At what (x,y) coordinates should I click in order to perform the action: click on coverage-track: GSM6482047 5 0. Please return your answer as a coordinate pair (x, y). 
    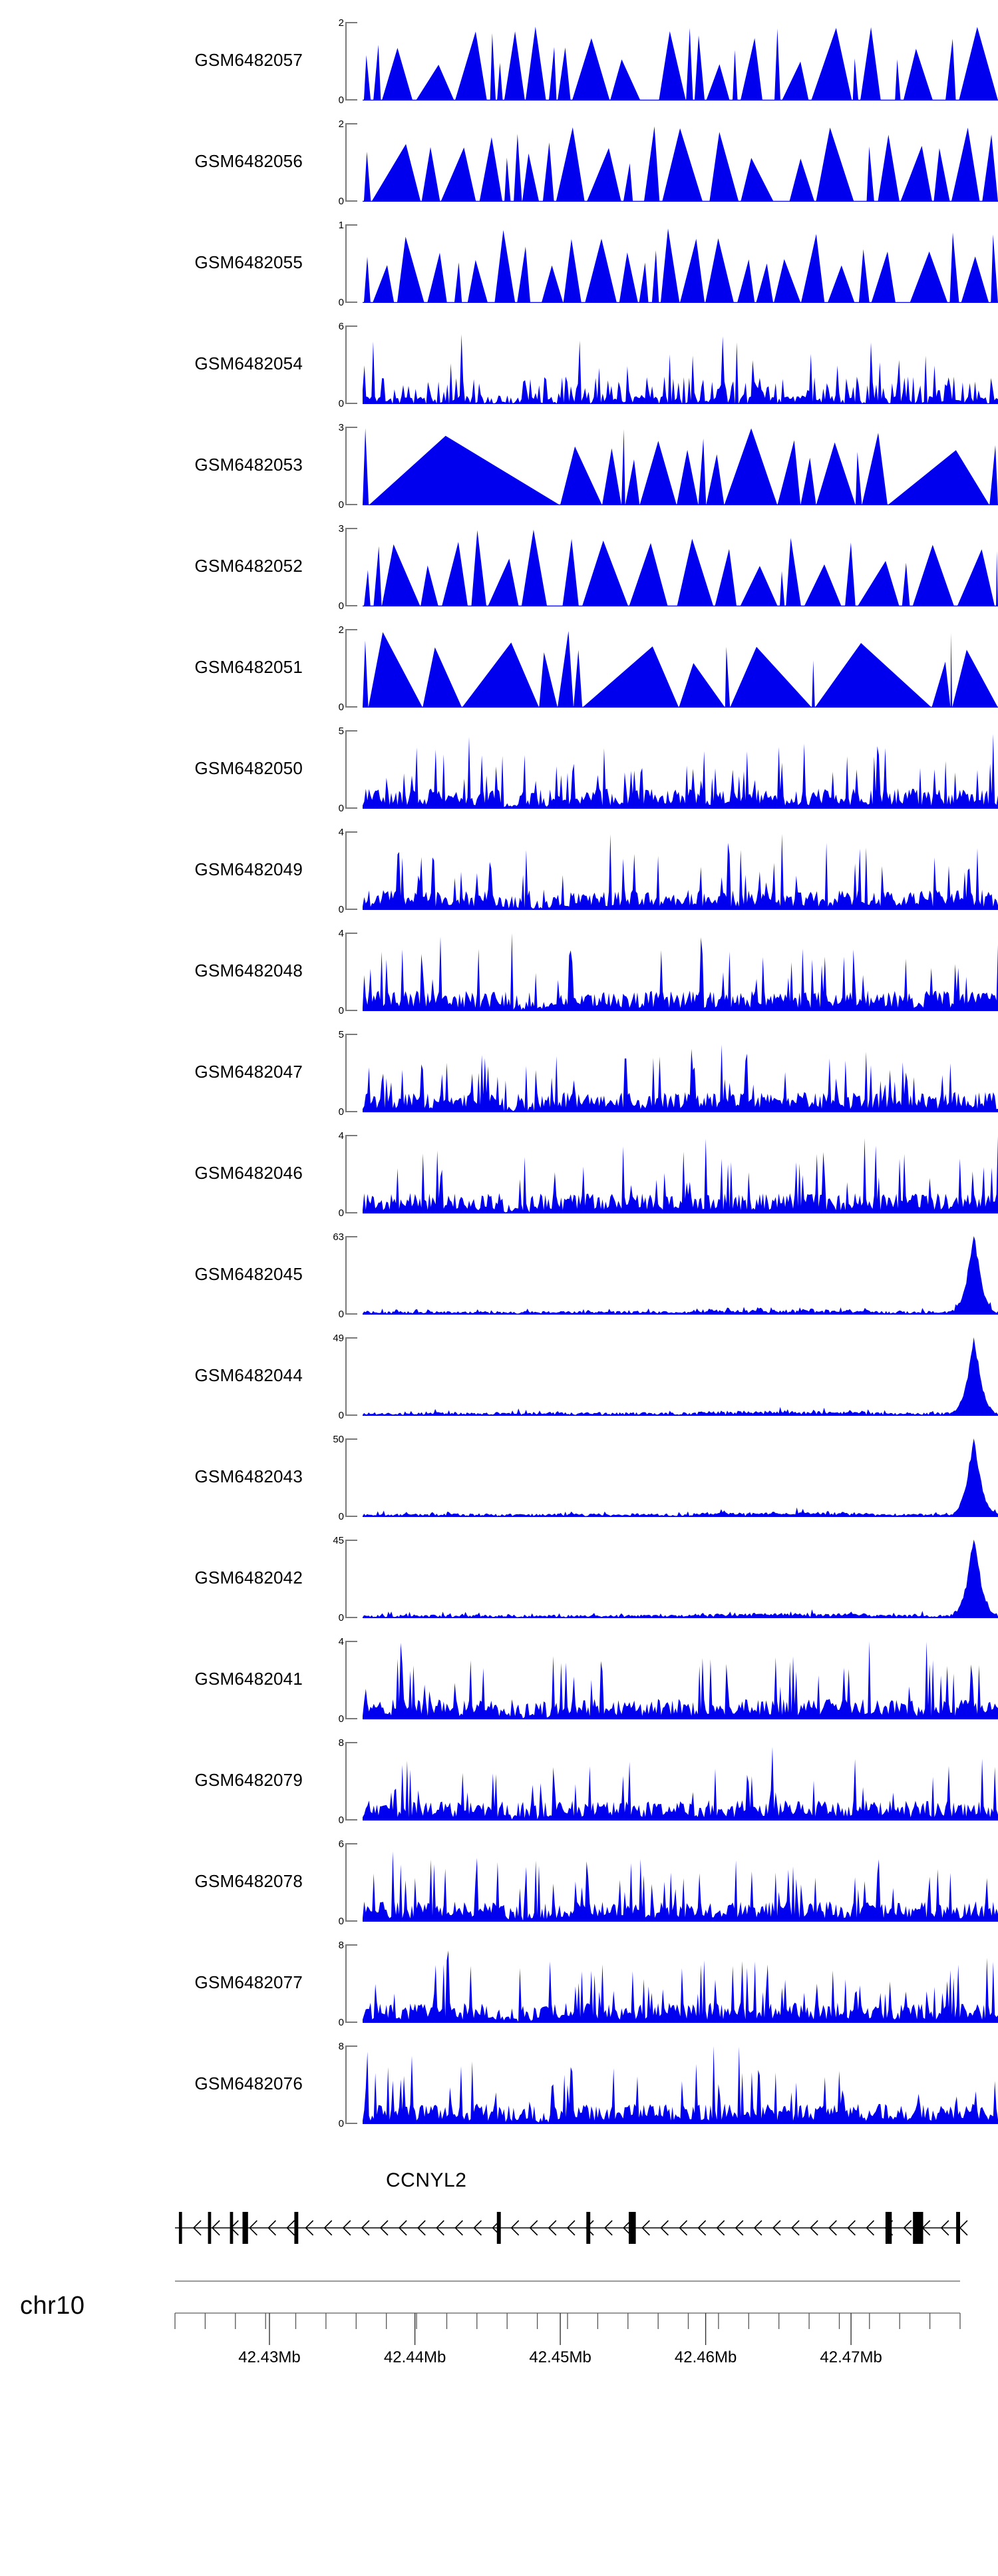
    Looking at the image, I should click on (499, 1073).